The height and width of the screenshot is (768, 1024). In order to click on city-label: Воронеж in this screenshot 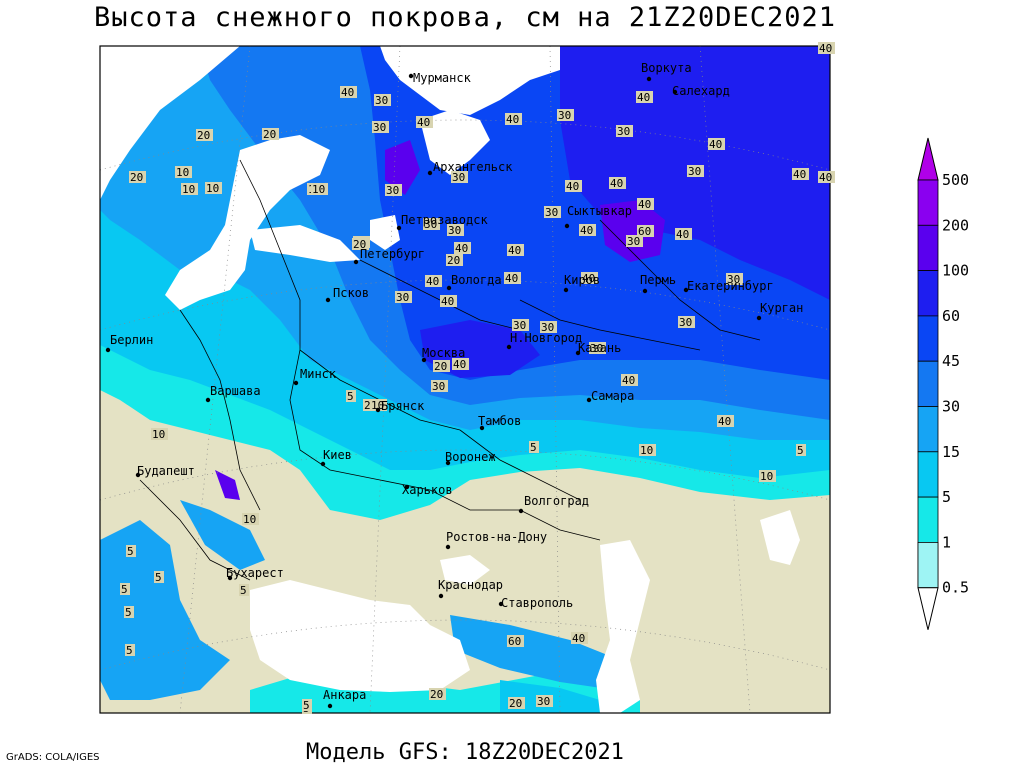, I will do `click(470, 457)`.